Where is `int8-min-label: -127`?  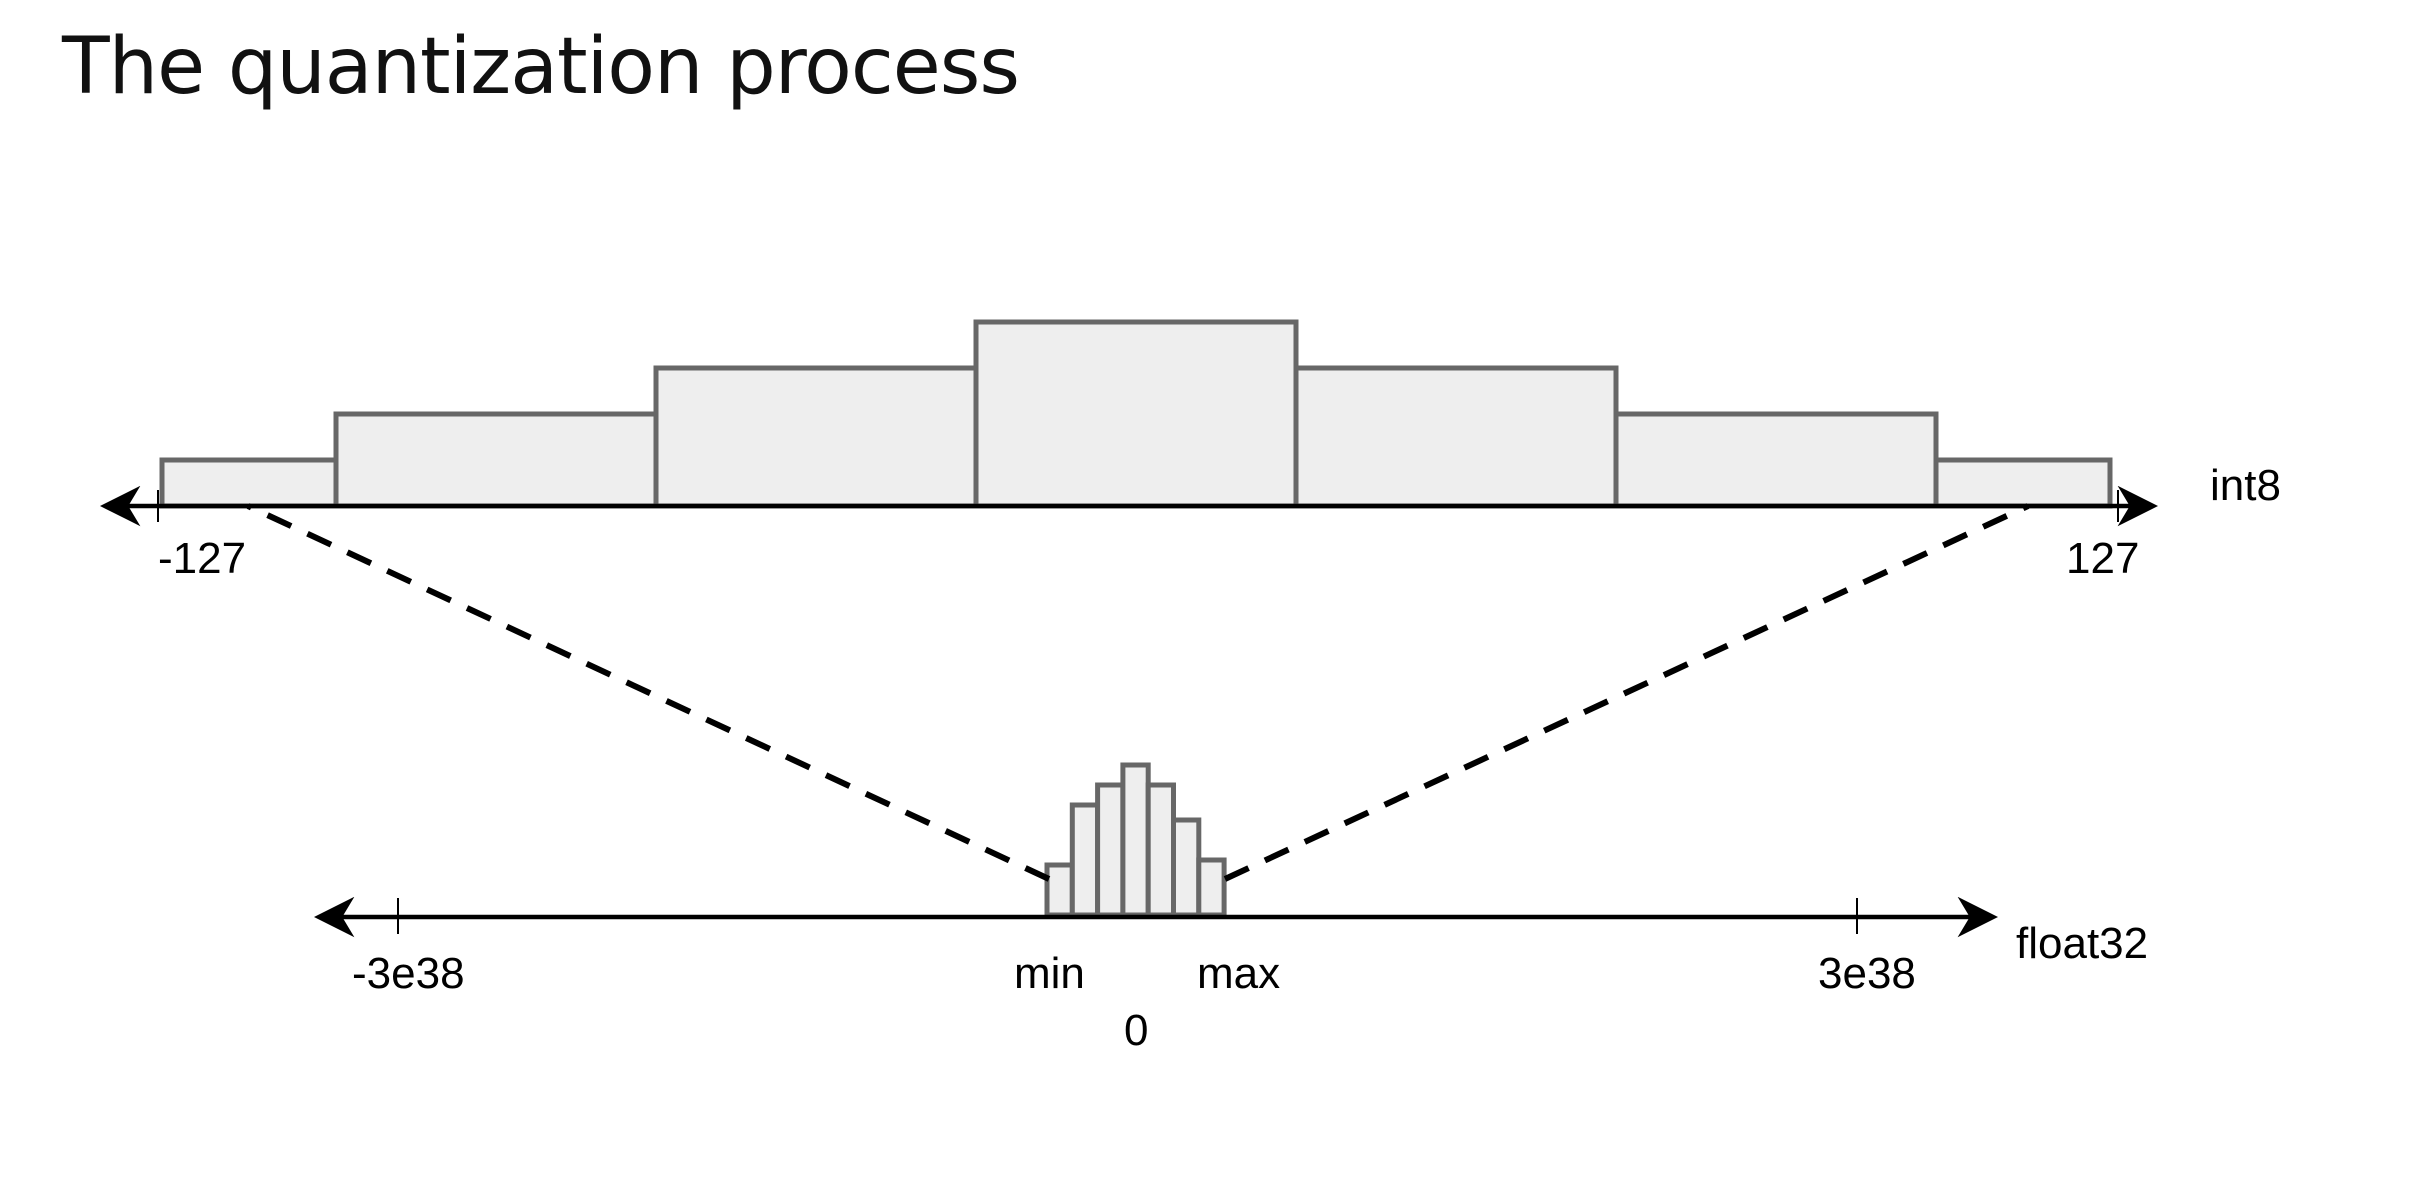 int8-min-label: -127 is located at coordinates (202, 558).